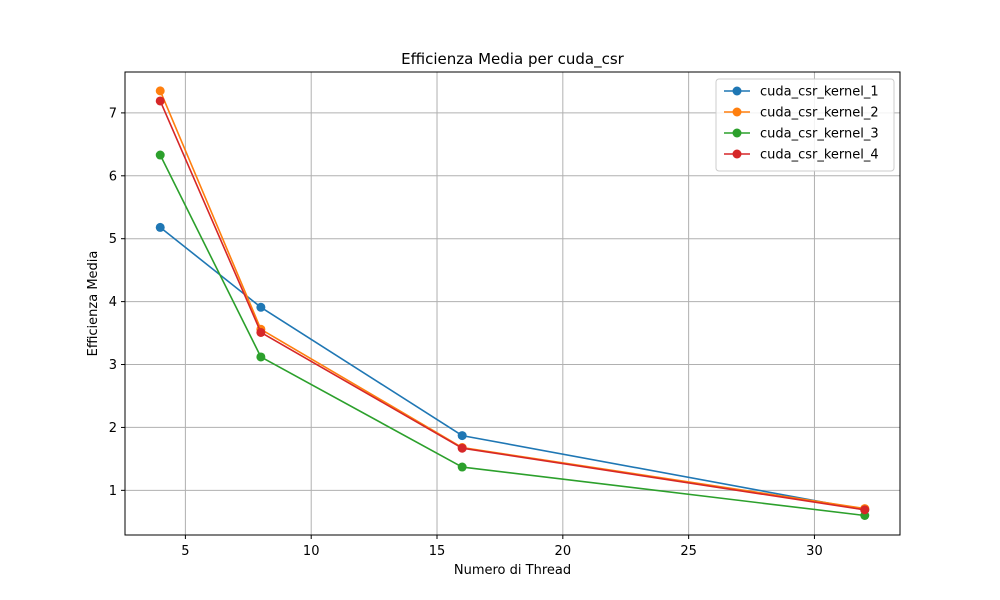 This screenshot has height=600, width=1000. What do you see at coordinates (113, 302) in the screenshot?
I see `y-tick-label: 4` at bounding box center [113, 302].